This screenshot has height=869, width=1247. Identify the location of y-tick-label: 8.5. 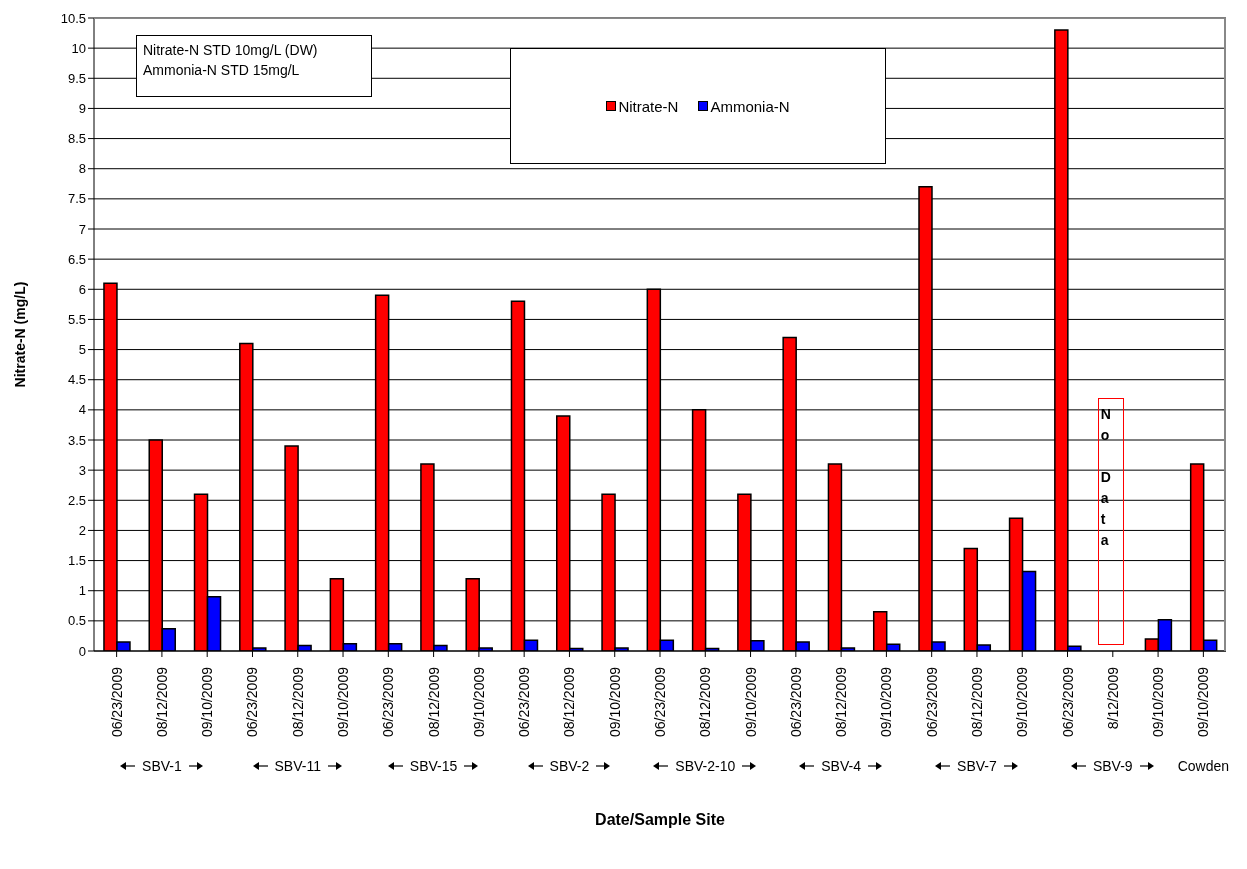
(76, 139).